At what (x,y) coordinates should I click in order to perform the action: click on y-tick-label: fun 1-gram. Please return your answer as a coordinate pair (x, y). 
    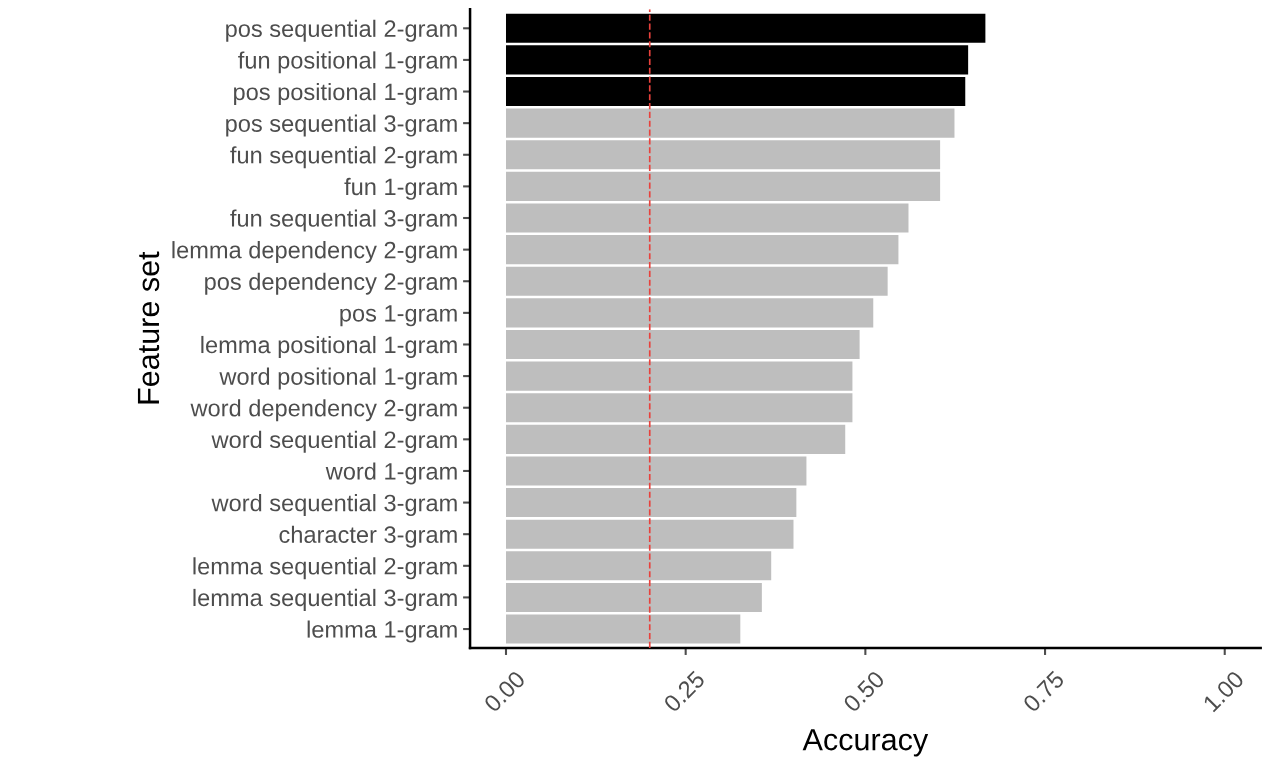
    Looking at the image, I should click on (400, 188).